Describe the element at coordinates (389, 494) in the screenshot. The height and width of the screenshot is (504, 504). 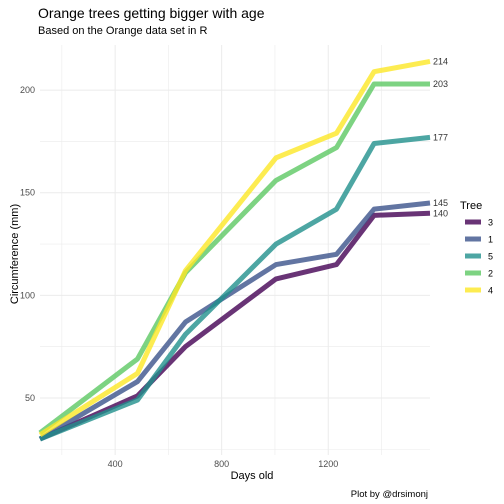
I see `caption: Plot by @drsimonj` at that location.